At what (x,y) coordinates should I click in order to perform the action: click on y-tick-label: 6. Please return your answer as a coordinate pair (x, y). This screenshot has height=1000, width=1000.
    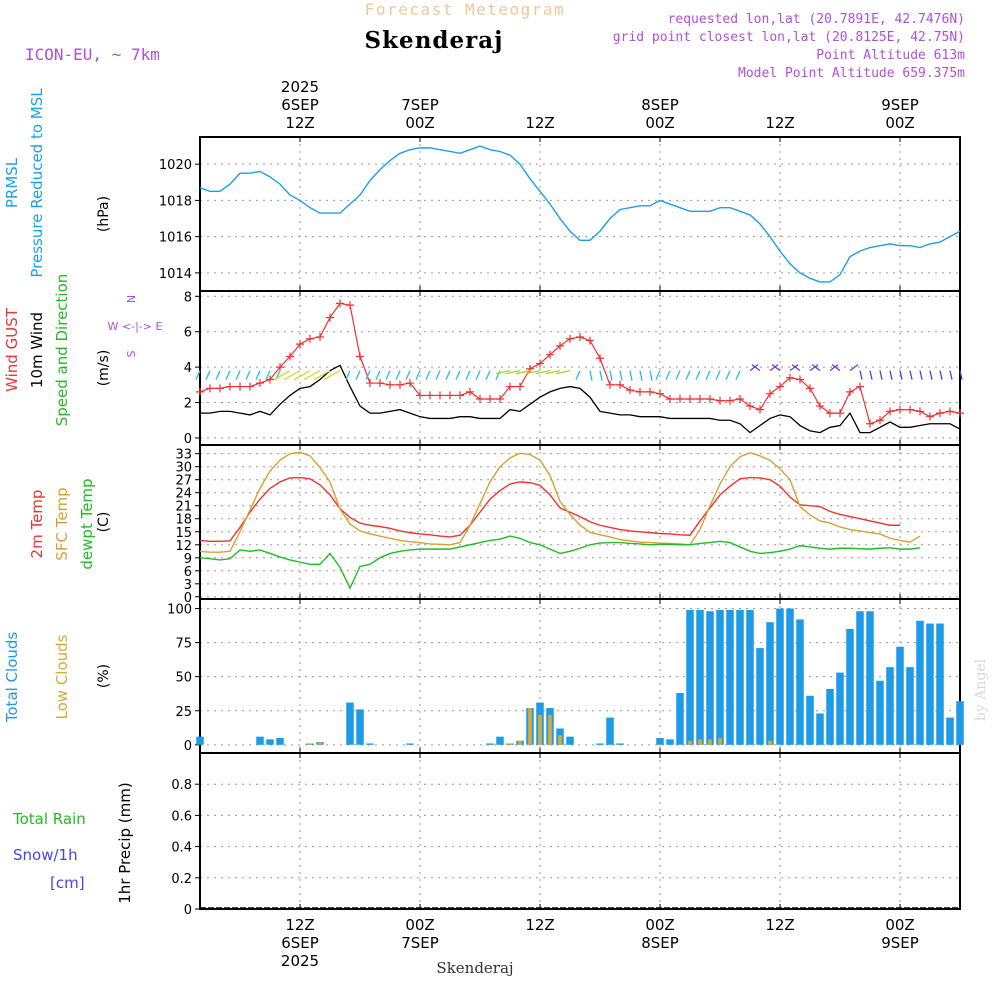
    Looking at the image, I should click on (188, 333).